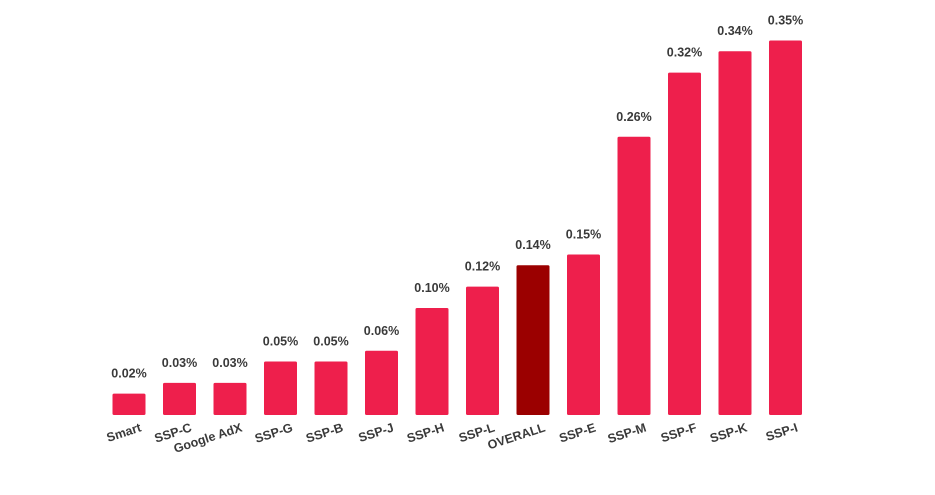 This screenshot has height=495, width=935. Describe the element at coordinates (482, 350) in the screenshot. I see `bar-ssp-l` at that location.